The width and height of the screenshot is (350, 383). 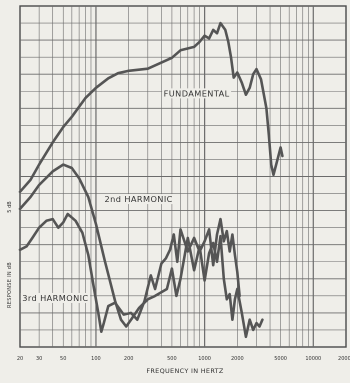 What do you see at coordinates (96, 359) in the screenshot?
I see `x-tick-label: 100` at bounding box center [96, 359].